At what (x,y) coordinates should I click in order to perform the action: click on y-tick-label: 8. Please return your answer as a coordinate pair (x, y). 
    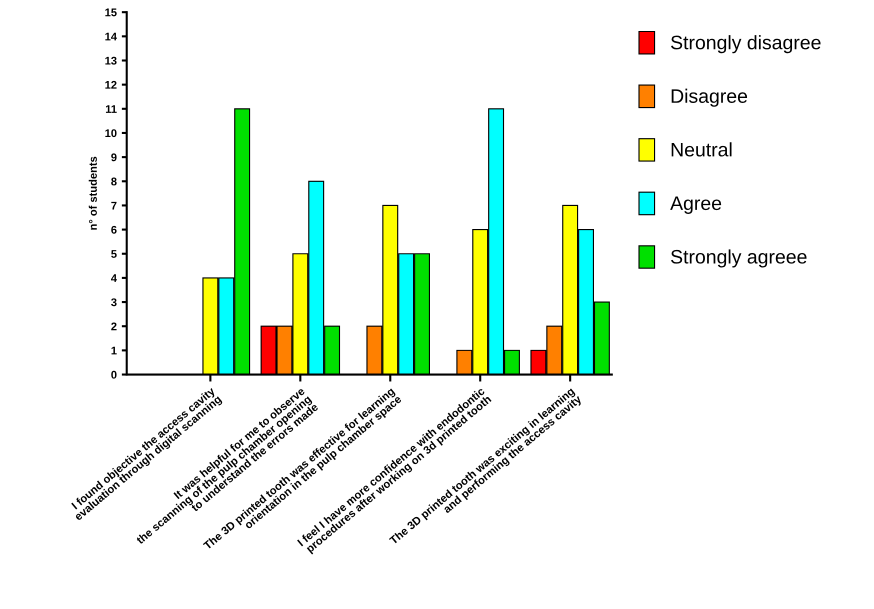
    Looking at the image, I should click on (114, 182).